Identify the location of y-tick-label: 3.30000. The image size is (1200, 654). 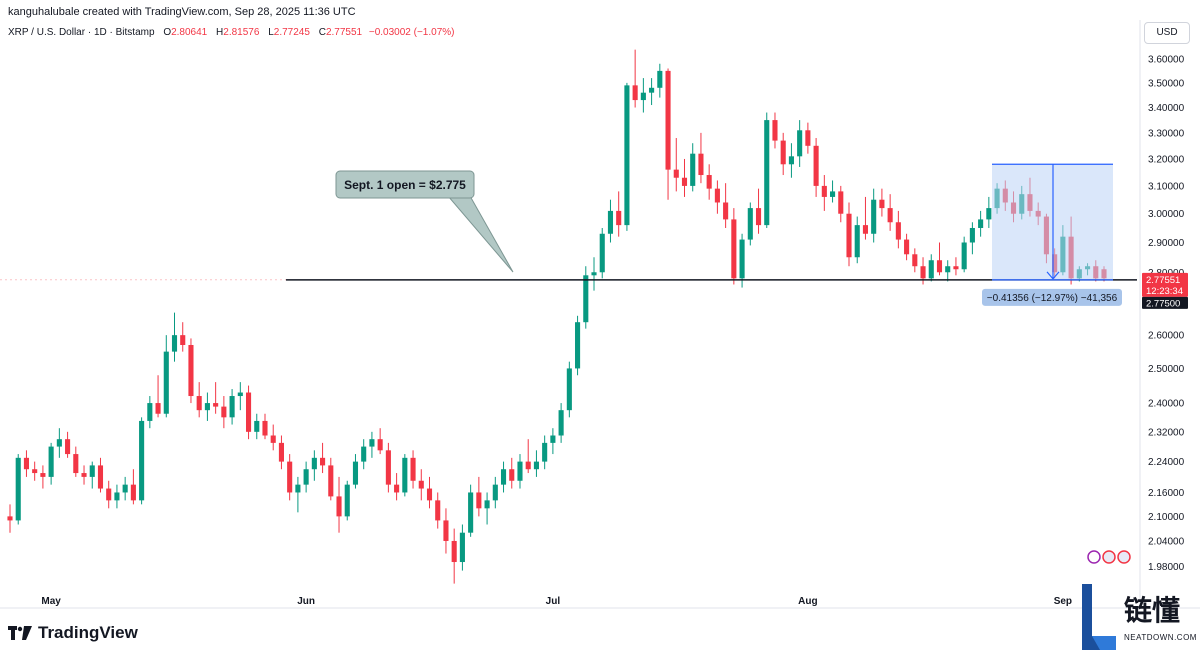
(1166, 133).